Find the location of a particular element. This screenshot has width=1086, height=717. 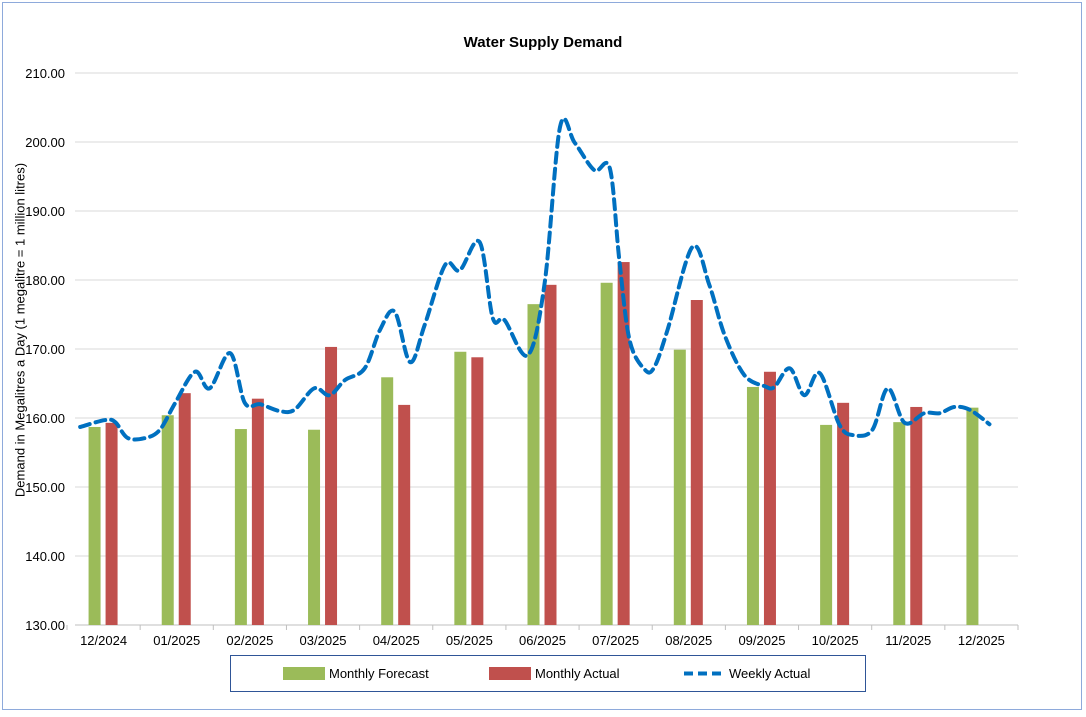

x-tick-label: 10/2025 is located at coordinates (835, 640).